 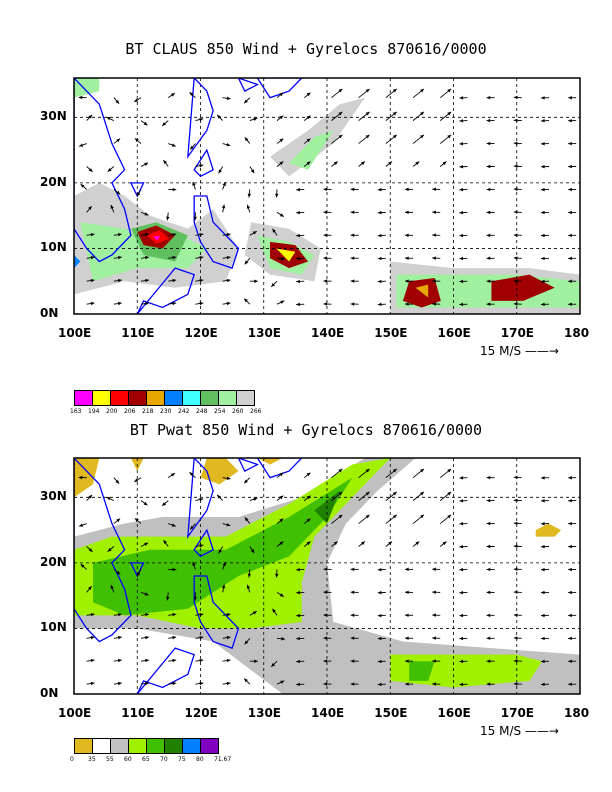 I want to click on colorbar-label: 218, so click(x=148, y=411).